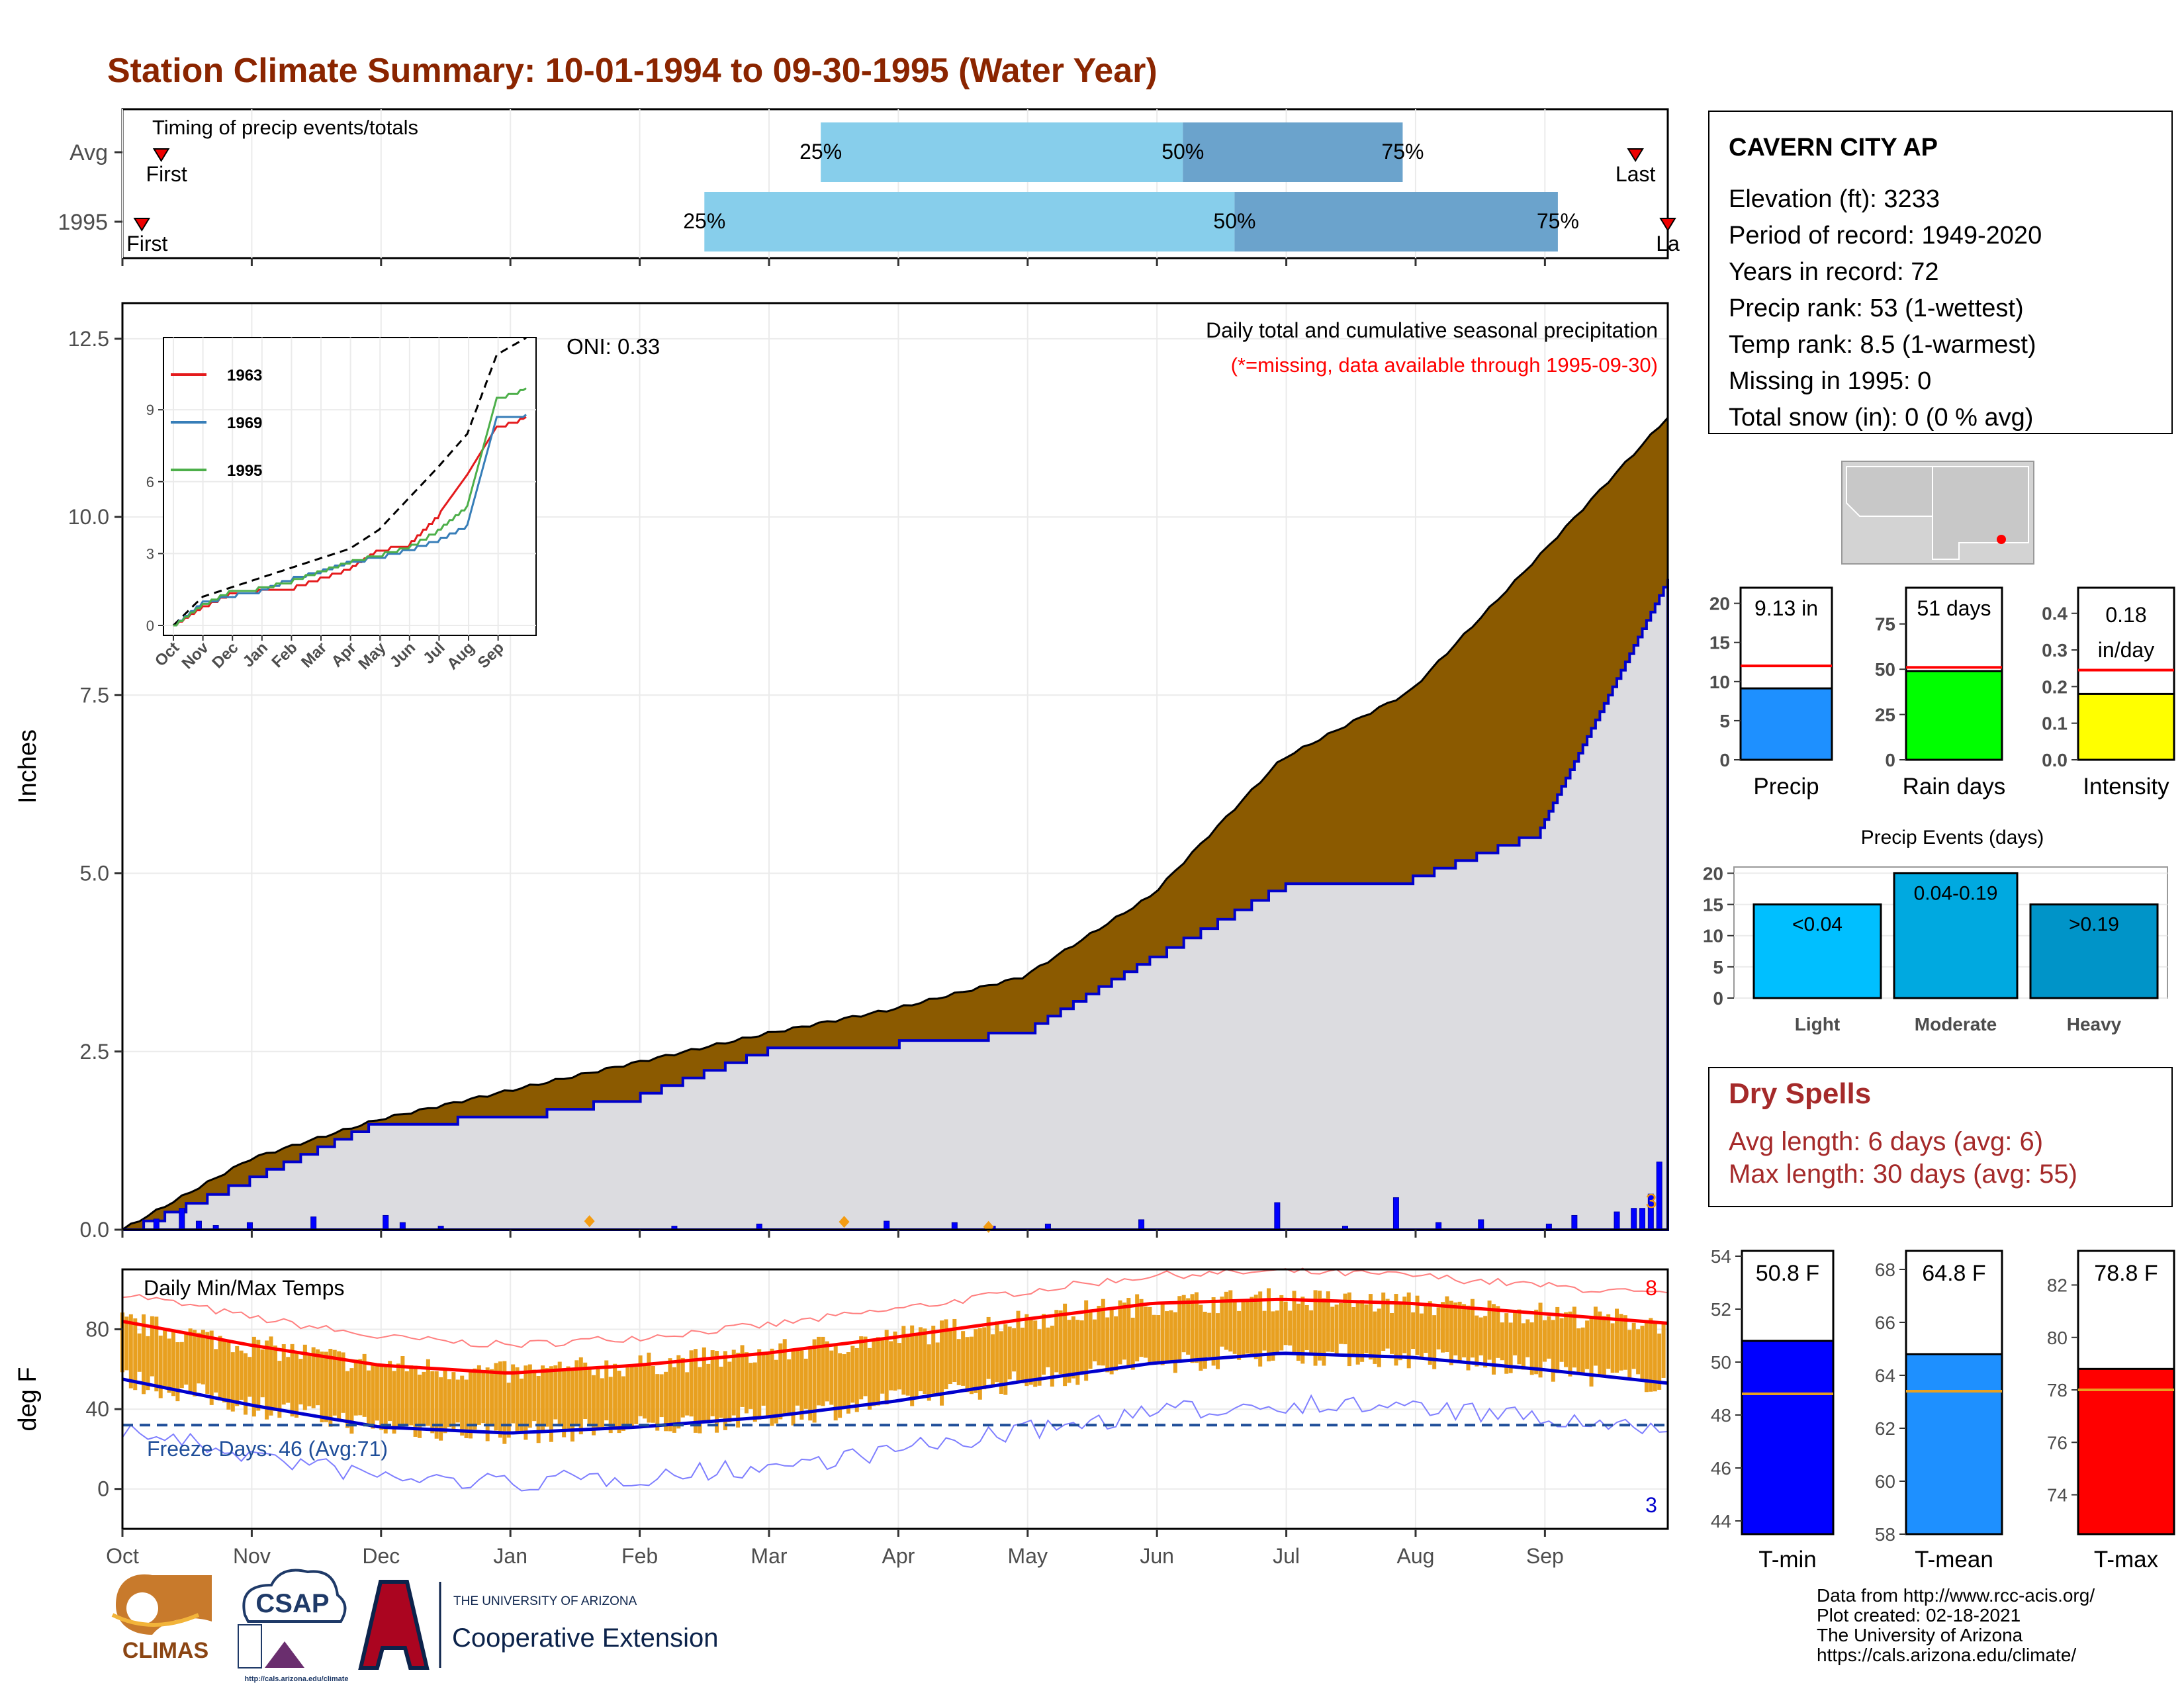 The width and height of the screenshot is (2184, 1691). What do you see at coordinates (1885, 236) in the screenshot?
I see `station-line: Period of record: 1949-2020` at bounding box center [1885, 236].